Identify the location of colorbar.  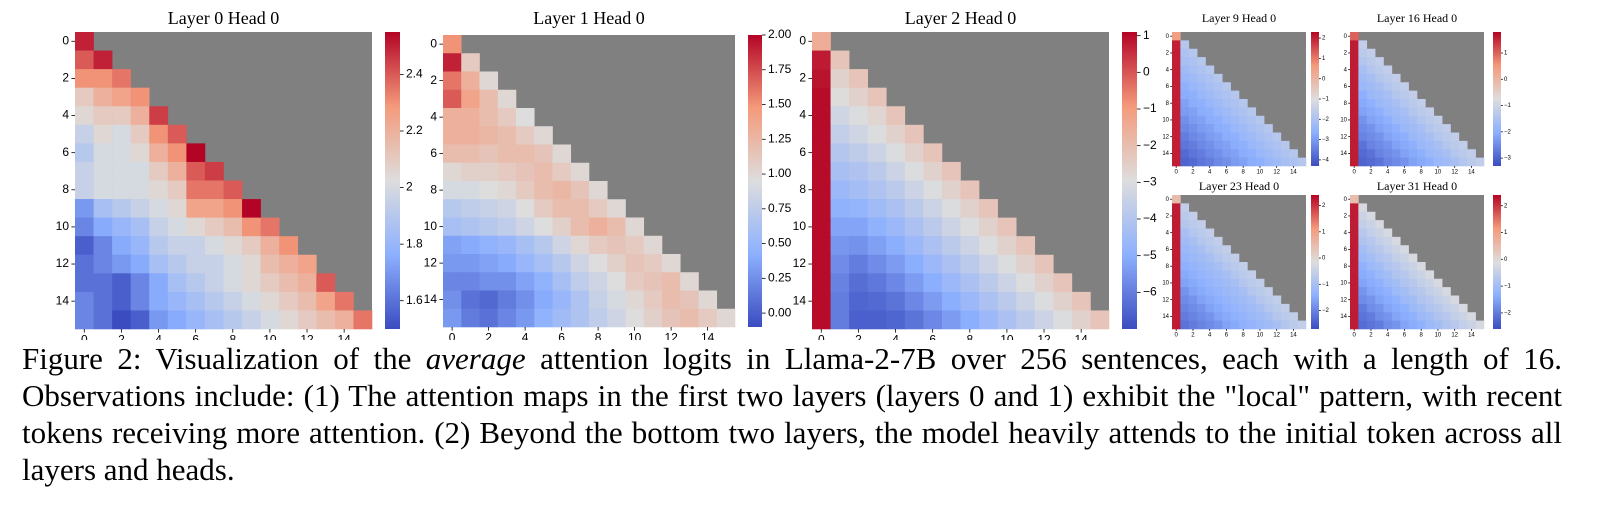
(1497, 262).